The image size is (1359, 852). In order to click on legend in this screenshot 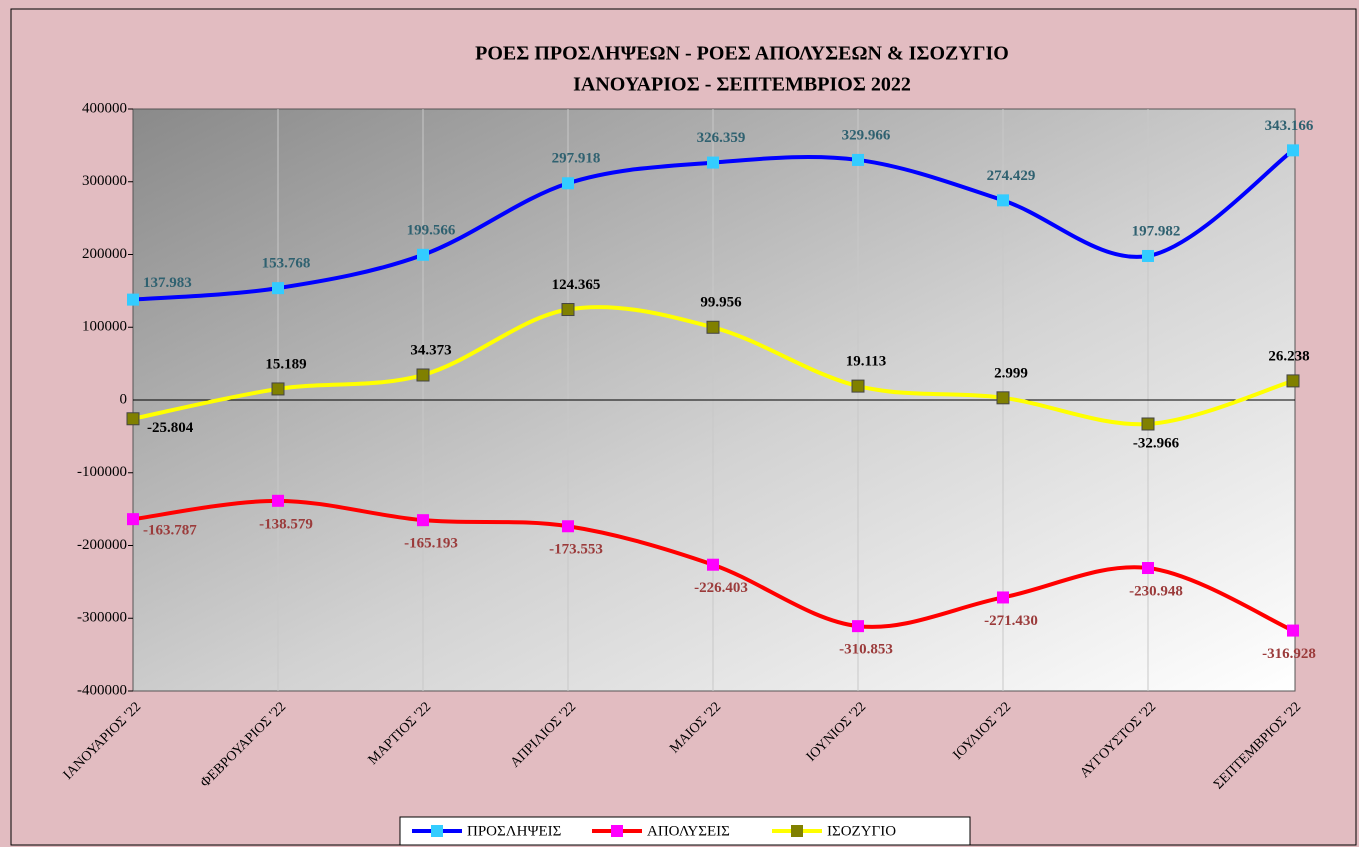, I will do `click(685, 831)`.